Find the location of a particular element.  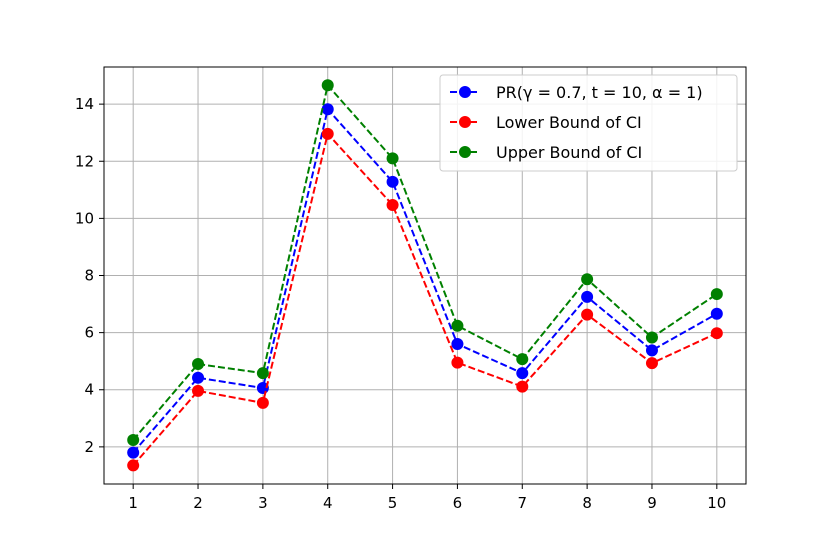

legend-label: Upper Bound of CI is located at coordinates (569, 152).